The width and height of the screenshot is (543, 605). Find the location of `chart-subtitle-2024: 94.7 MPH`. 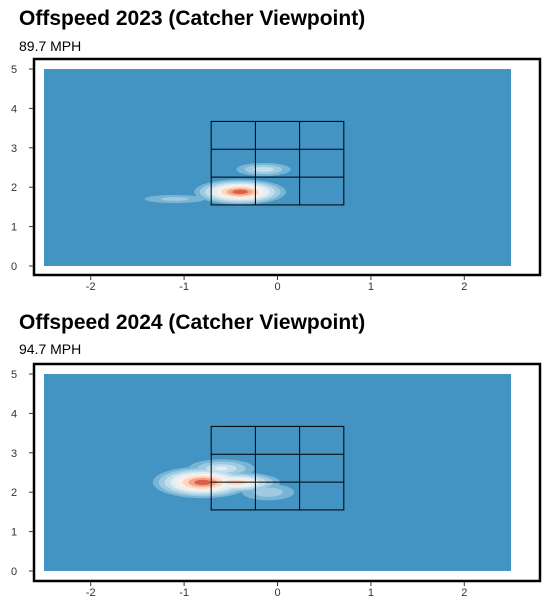

chart-subtitle-2024: 94.7 MPH is located at coordinates (50, 349).